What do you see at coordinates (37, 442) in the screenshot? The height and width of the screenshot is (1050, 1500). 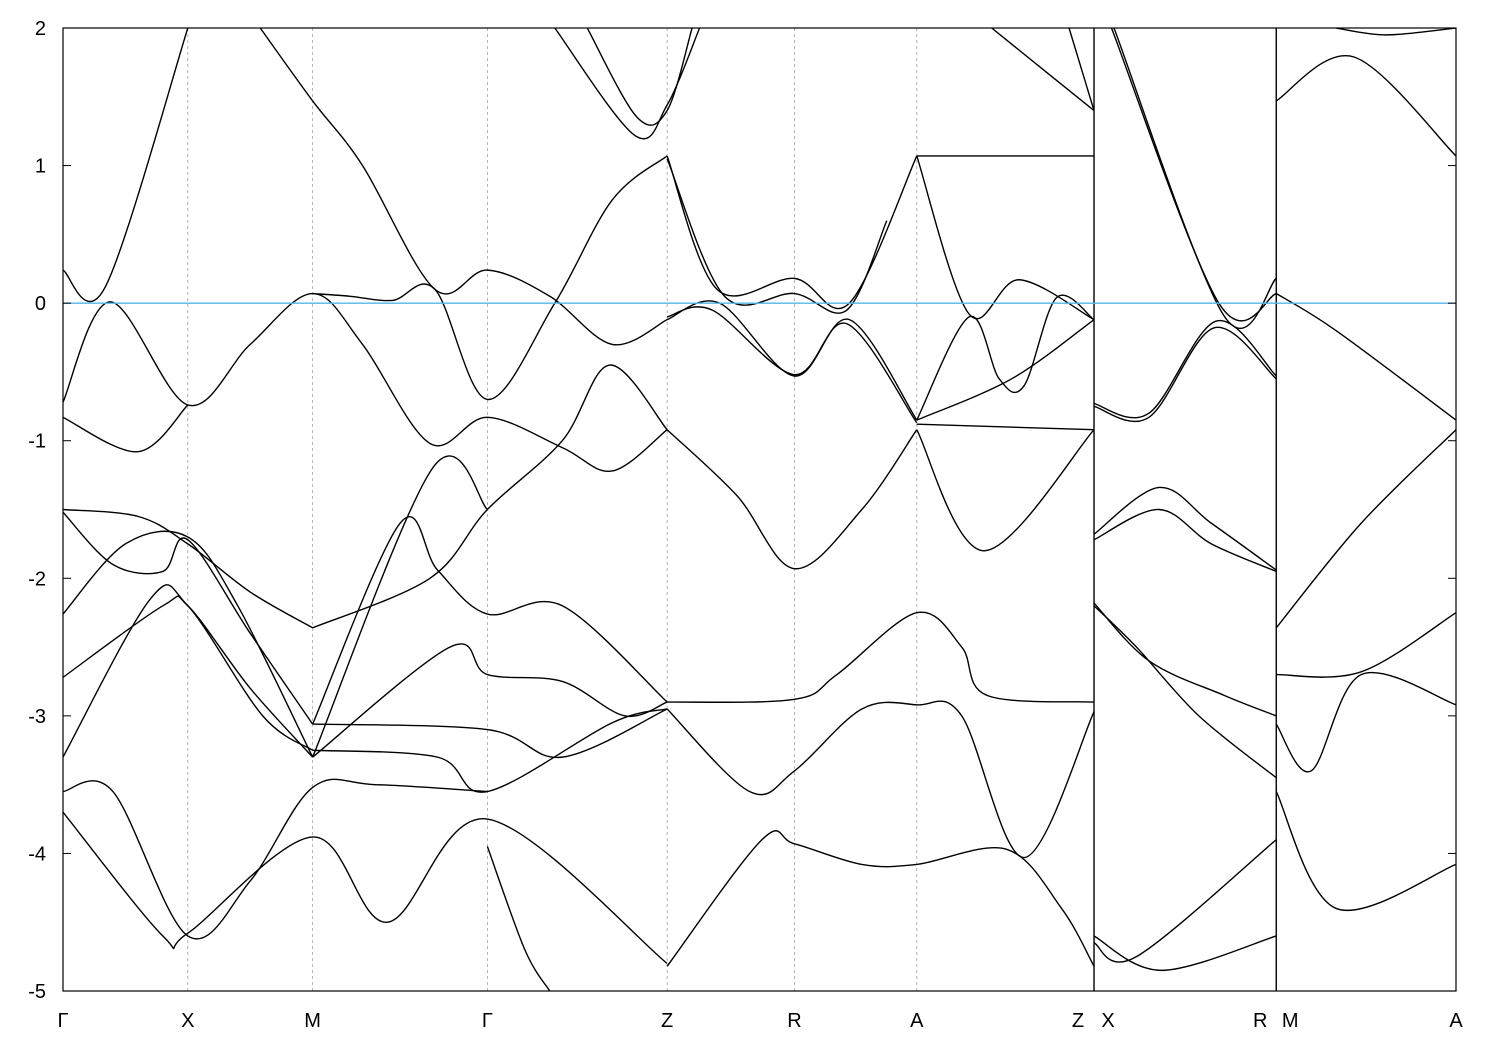 I see `y-tick-label: -1` at bounding box center [37, 442].